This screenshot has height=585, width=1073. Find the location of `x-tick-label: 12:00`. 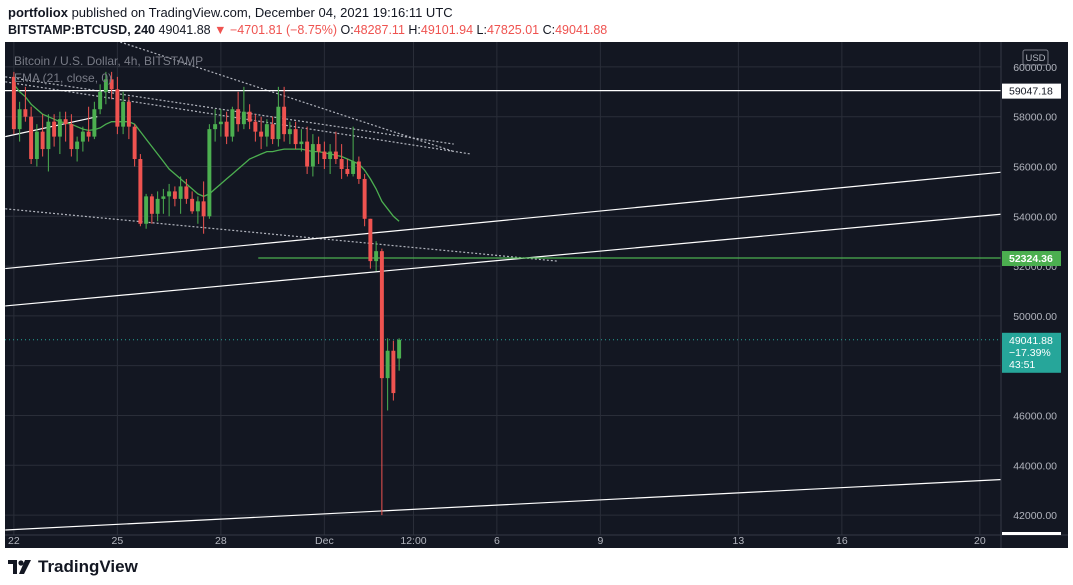

x-tick-label: 12:00 is located at coordinates (413, 541).